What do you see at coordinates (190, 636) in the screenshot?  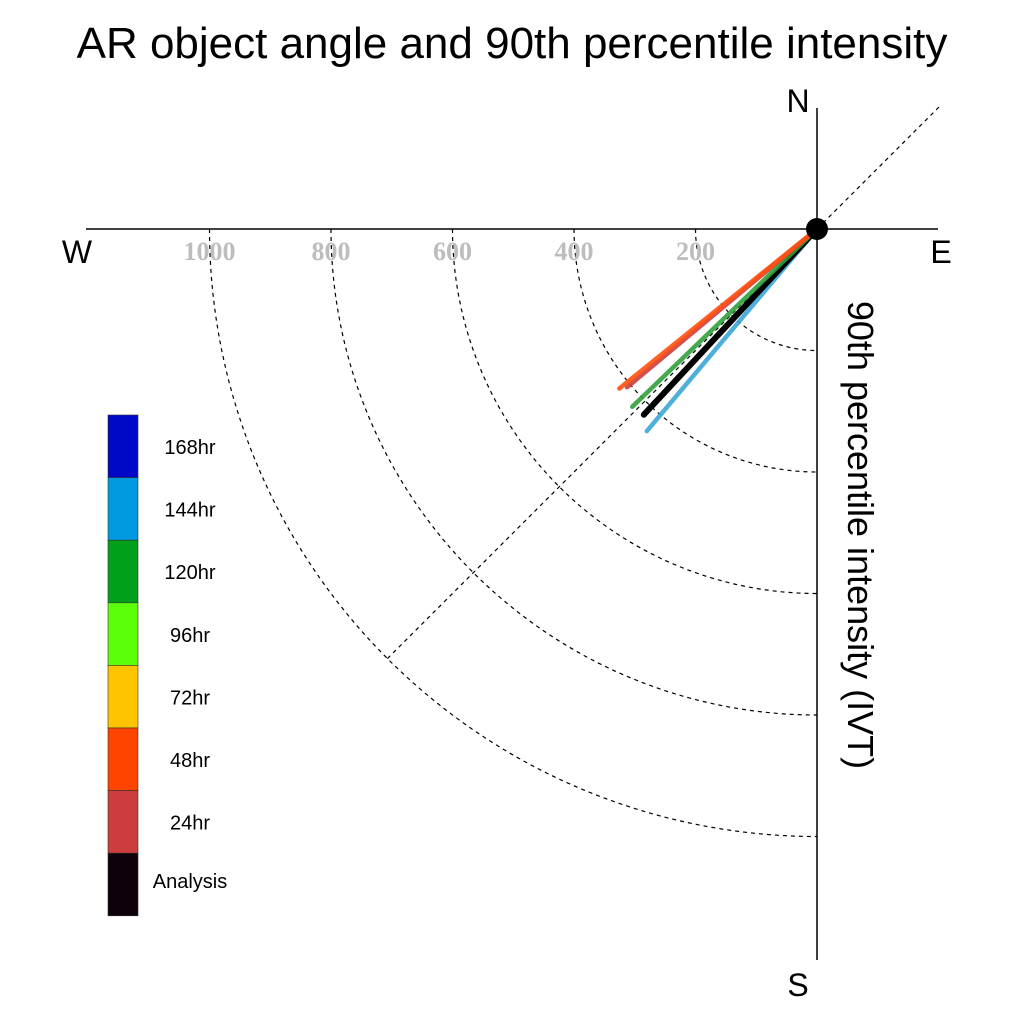 I see `legend-label: 96hr` at bounding box center [190, 636].